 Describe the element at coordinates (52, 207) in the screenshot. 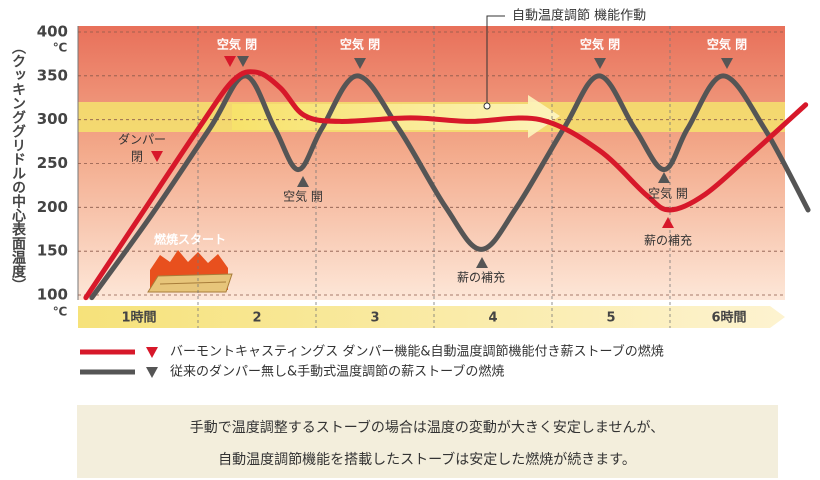

I see `y-tick-label: 200` at that location.